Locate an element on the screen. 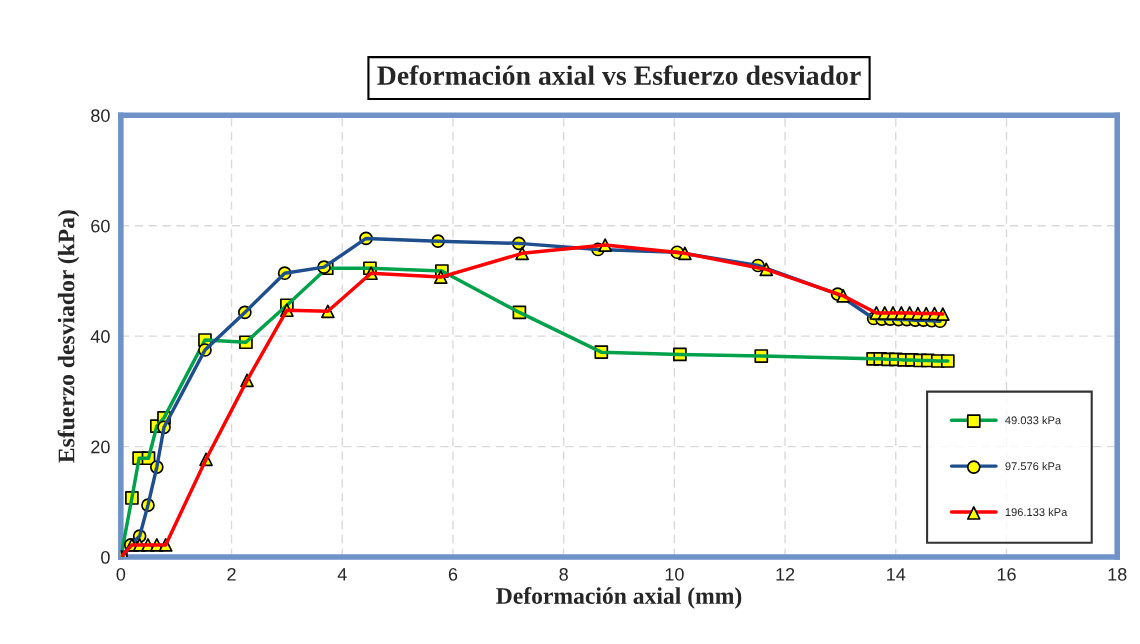  y-tick-label: 80 is located at coordinates (100, 115).